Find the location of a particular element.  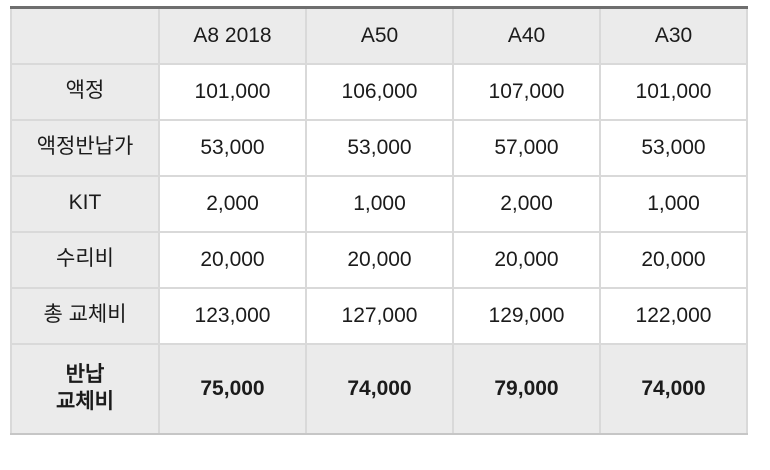

row-label-kit: KIT is located at coordinates (85, 203).